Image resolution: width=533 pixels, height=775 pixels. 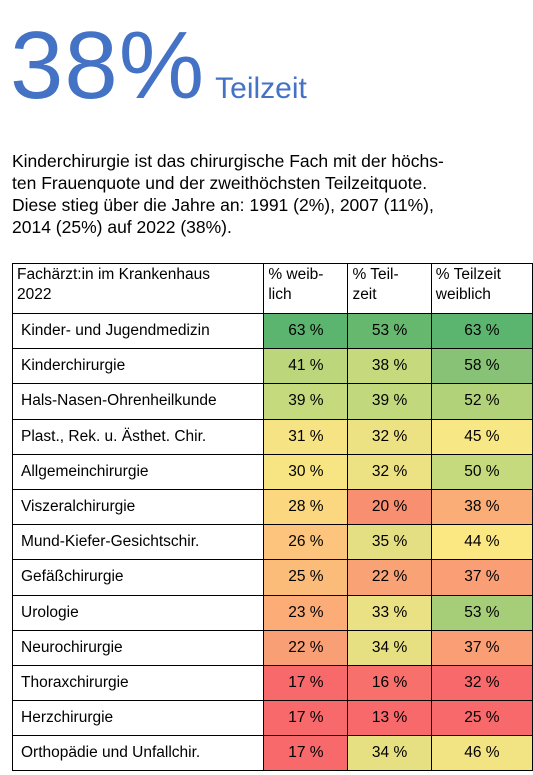 I want to click on cell-parttime-percent: 33 %, so click(x=389, y=612).